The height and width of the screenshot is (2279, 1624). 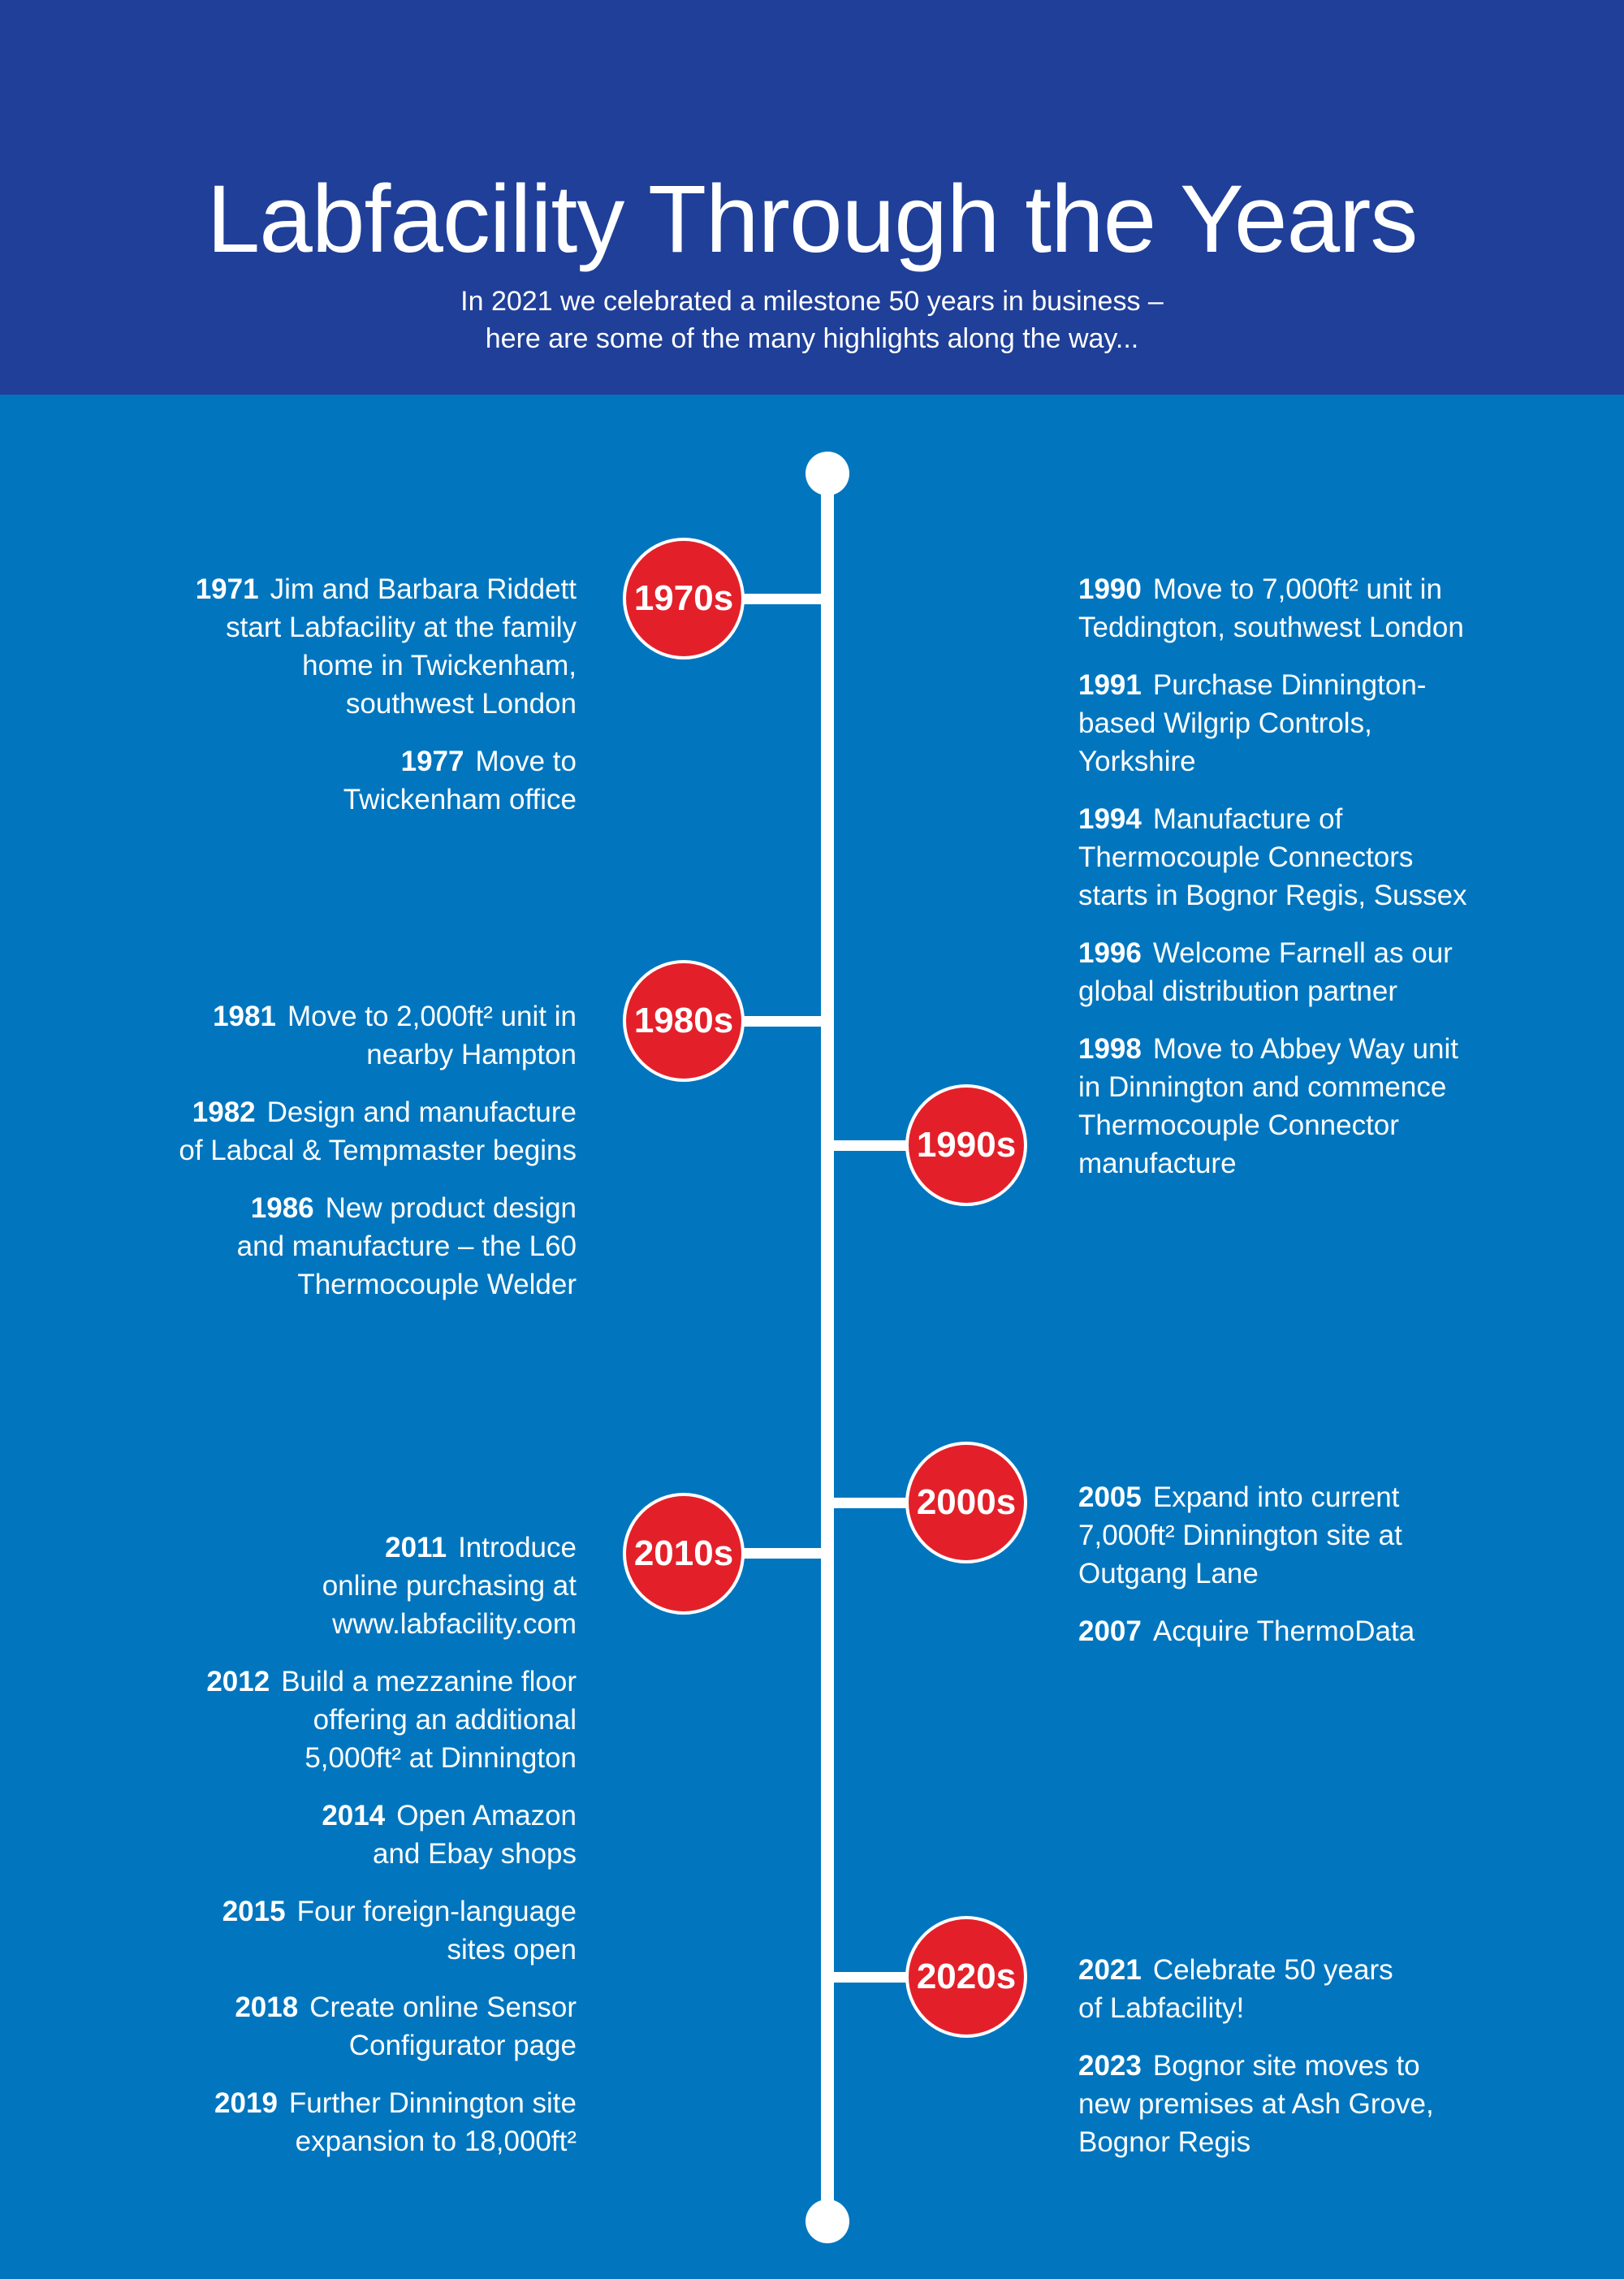 I want to click on milestone-text: Expand into current, so click(x=1276, y=1497).